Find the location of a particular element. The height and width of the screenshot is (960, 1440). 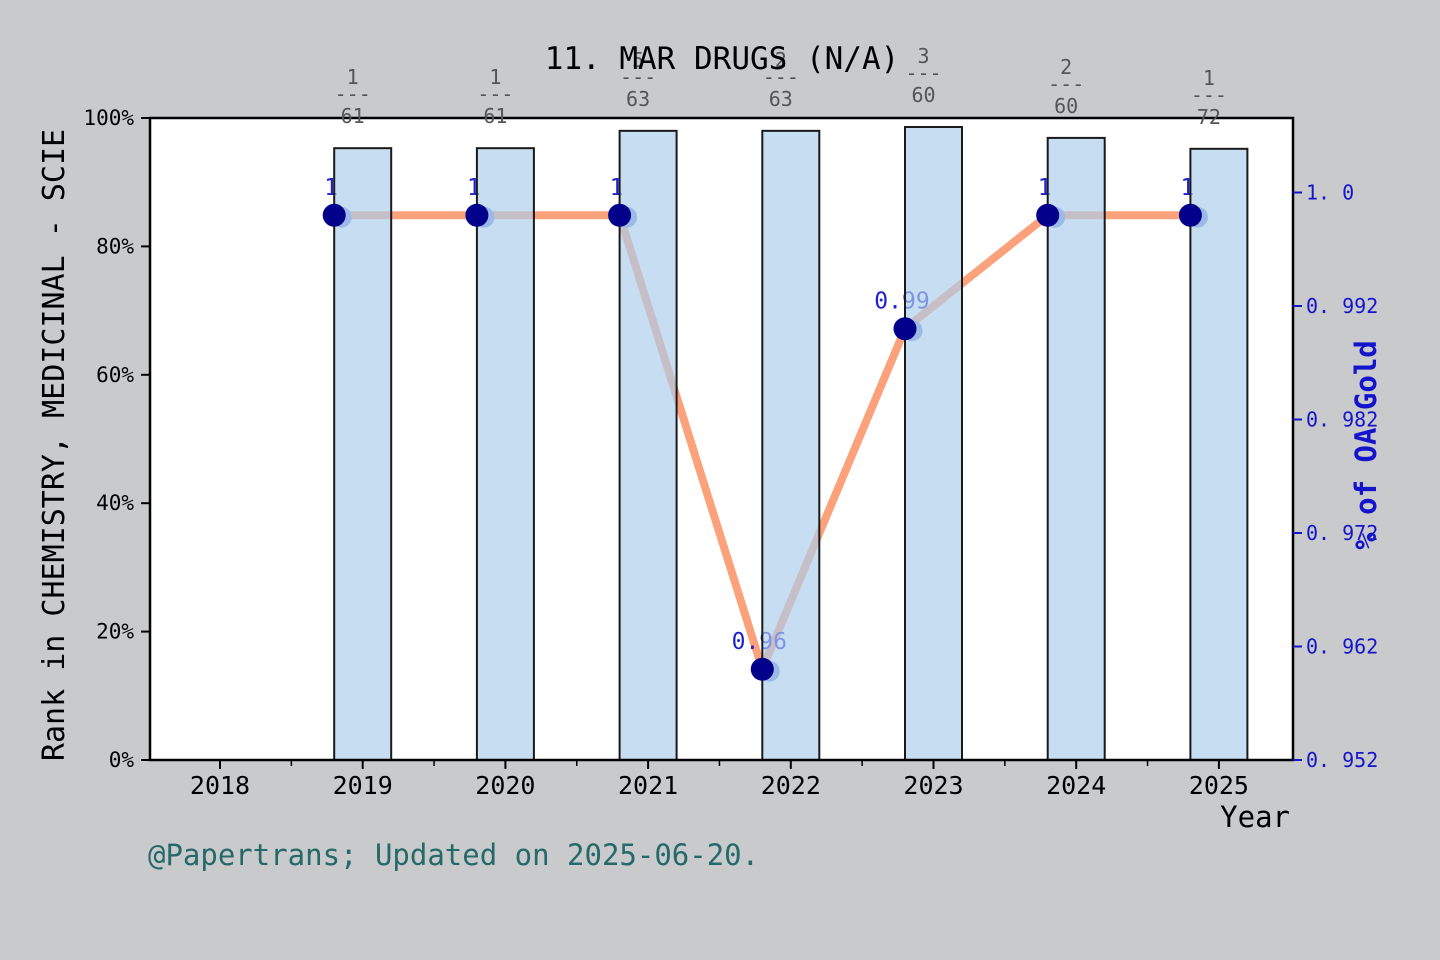

left-tick-label: 60% is located at coordinates (115, 375).